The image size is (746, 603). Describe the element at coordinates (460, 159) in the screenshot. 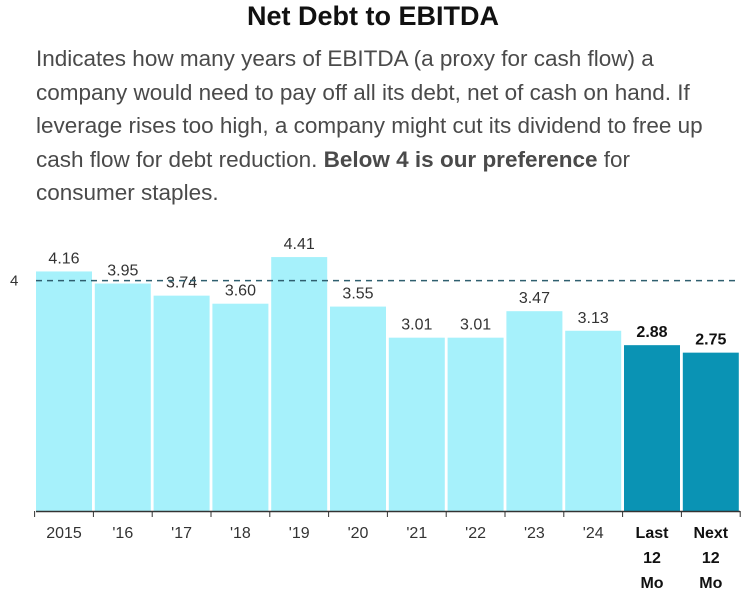

I see `description-emphasis: Below 4 is our preference` at that location.